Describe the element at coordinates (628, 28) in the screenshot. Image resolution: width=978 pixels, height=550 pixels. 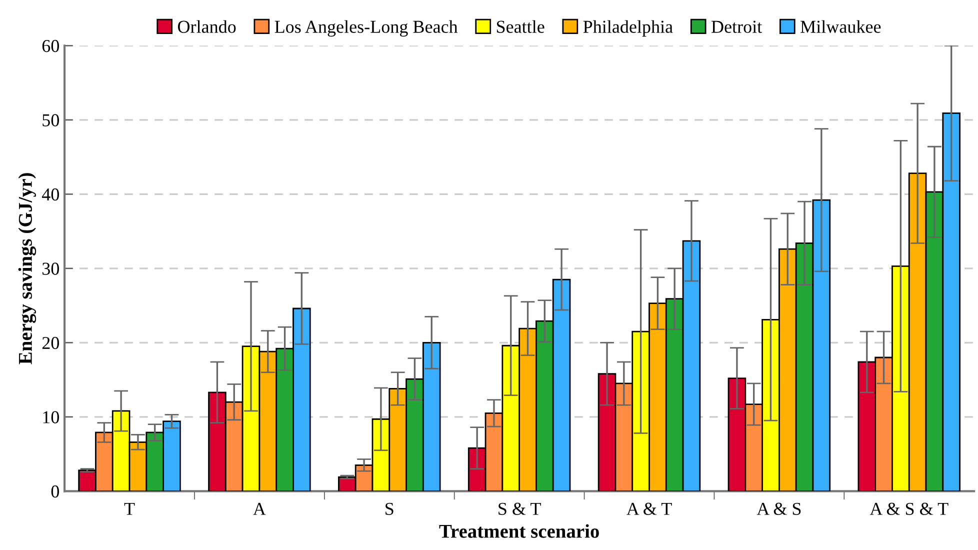
I see `legend-label: Philadelphia` at that location.